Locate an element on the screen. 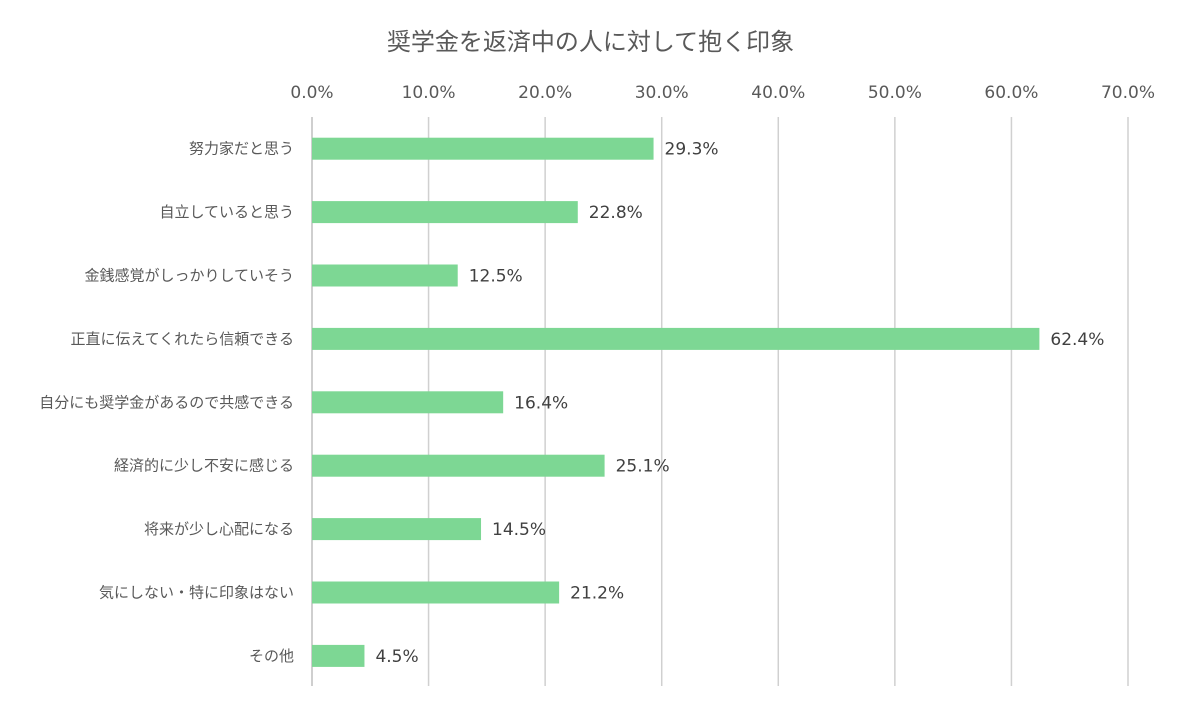  category-label: 自分にも奨学金があるので共感できる is located at coordinates (166, 402).